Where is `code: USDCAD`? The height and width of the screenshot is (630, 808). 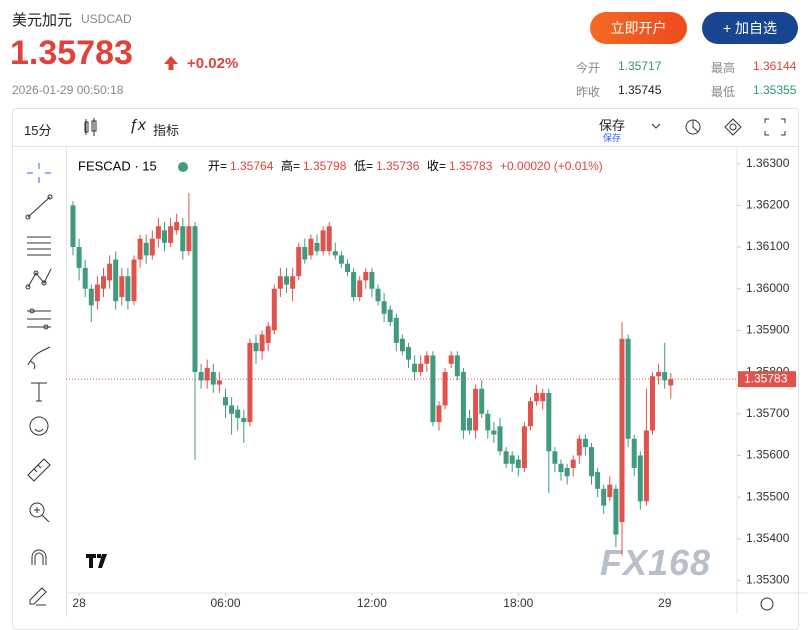
code: USDCAD is located at coordinates (106, 19).